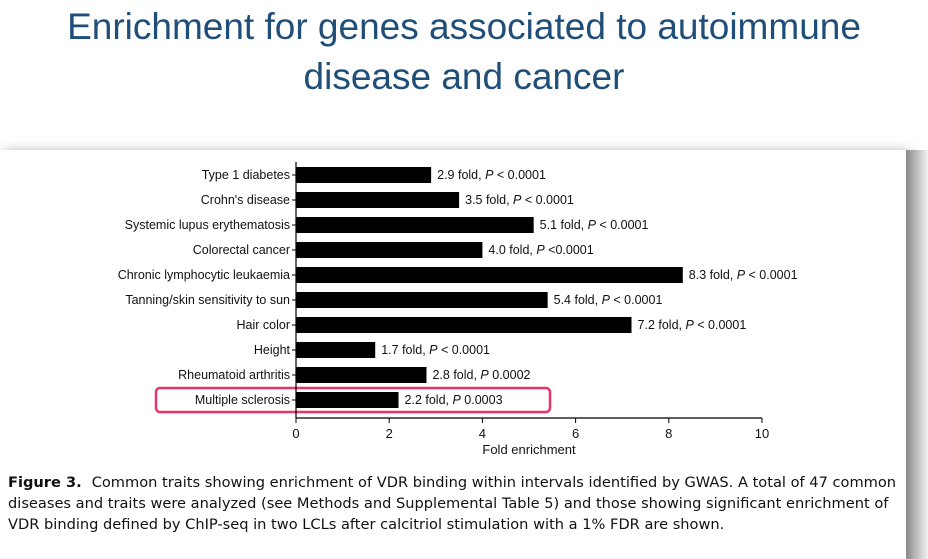  What do you see at coordinates (575, 433) in the screenshot?
I see `x-tick-label: 6` at bounding box center [575, 433].